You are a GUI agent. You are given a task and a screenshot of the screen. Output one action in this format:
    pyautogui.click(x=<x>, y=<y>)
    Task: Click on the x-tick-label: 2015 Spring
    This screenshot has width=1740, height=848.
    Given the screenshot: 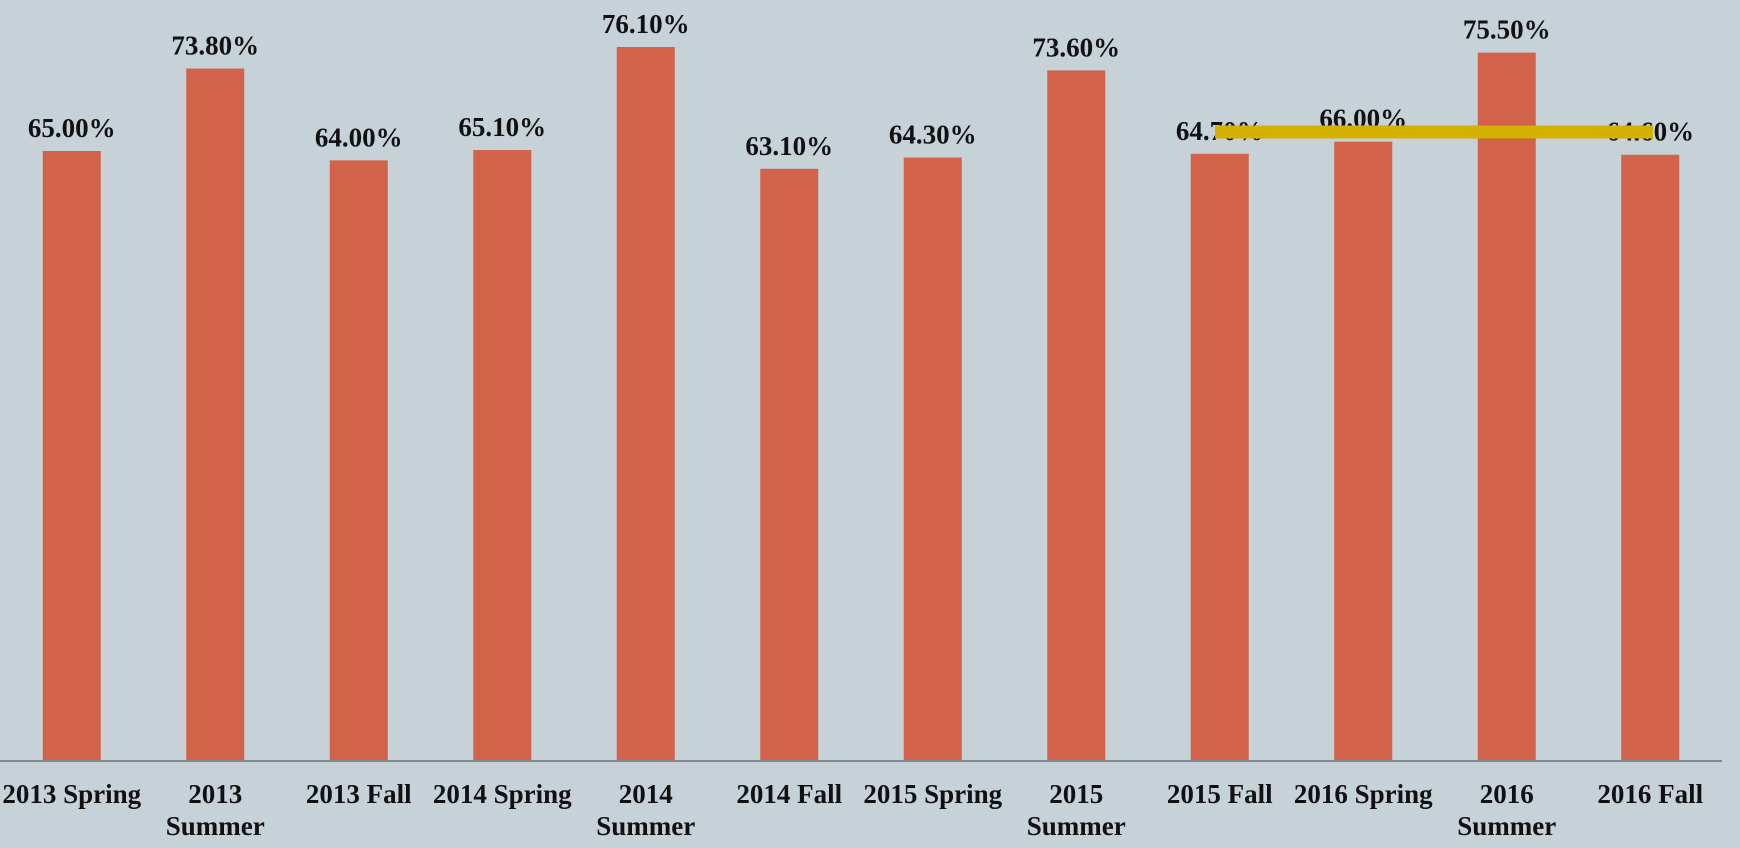 What is the action you would take?
    pyautogui.click(x=933, y=794)
    